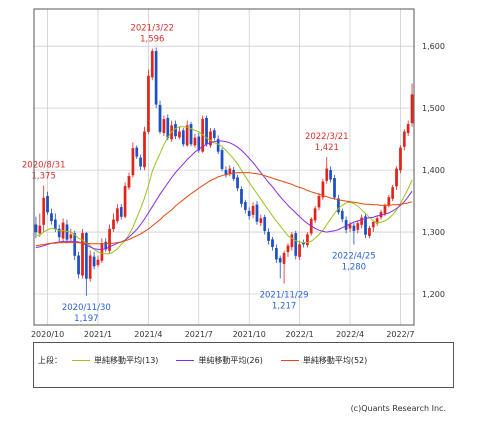  I want to click on legend-label-sma52: 単純移動平均(52), so click(335, 360).